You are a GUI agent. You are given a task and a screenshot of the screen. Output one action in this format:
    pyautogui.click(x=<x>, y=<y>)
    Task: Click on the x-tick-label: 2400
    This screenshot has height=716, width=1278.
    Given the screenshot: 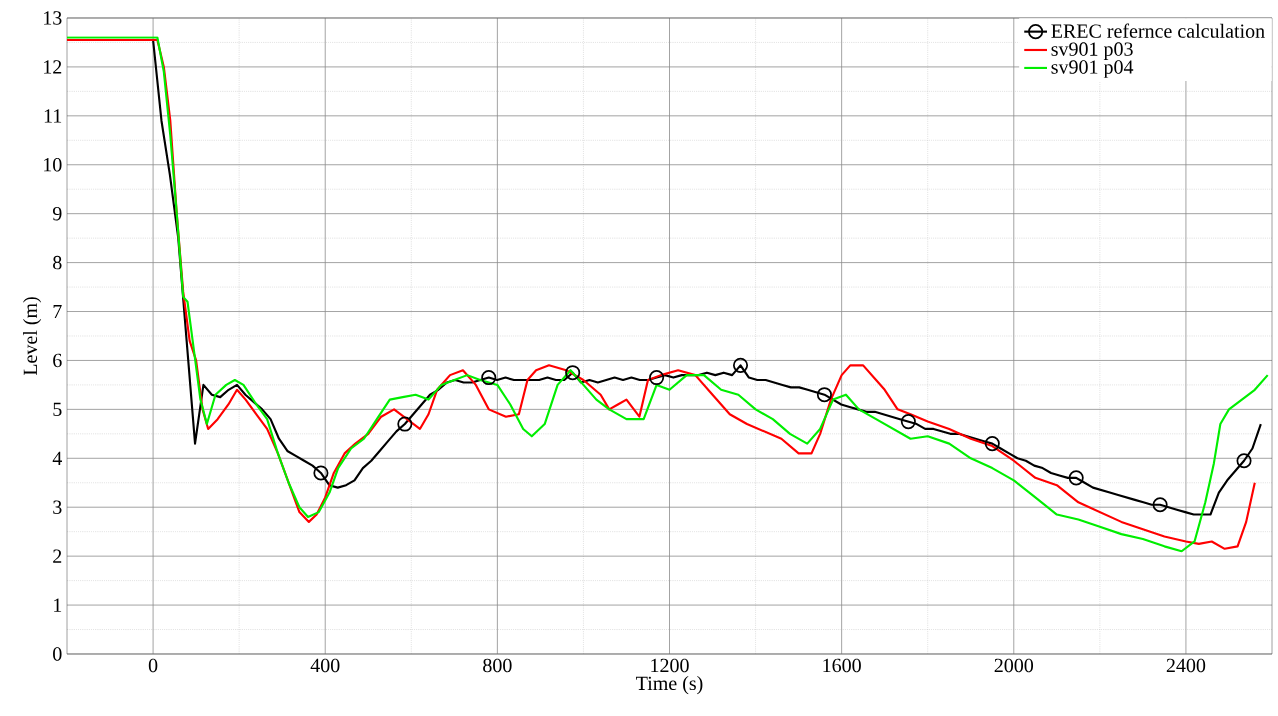 What is the action you would take?
    pyautogui.click(x=1186, y=665)
    